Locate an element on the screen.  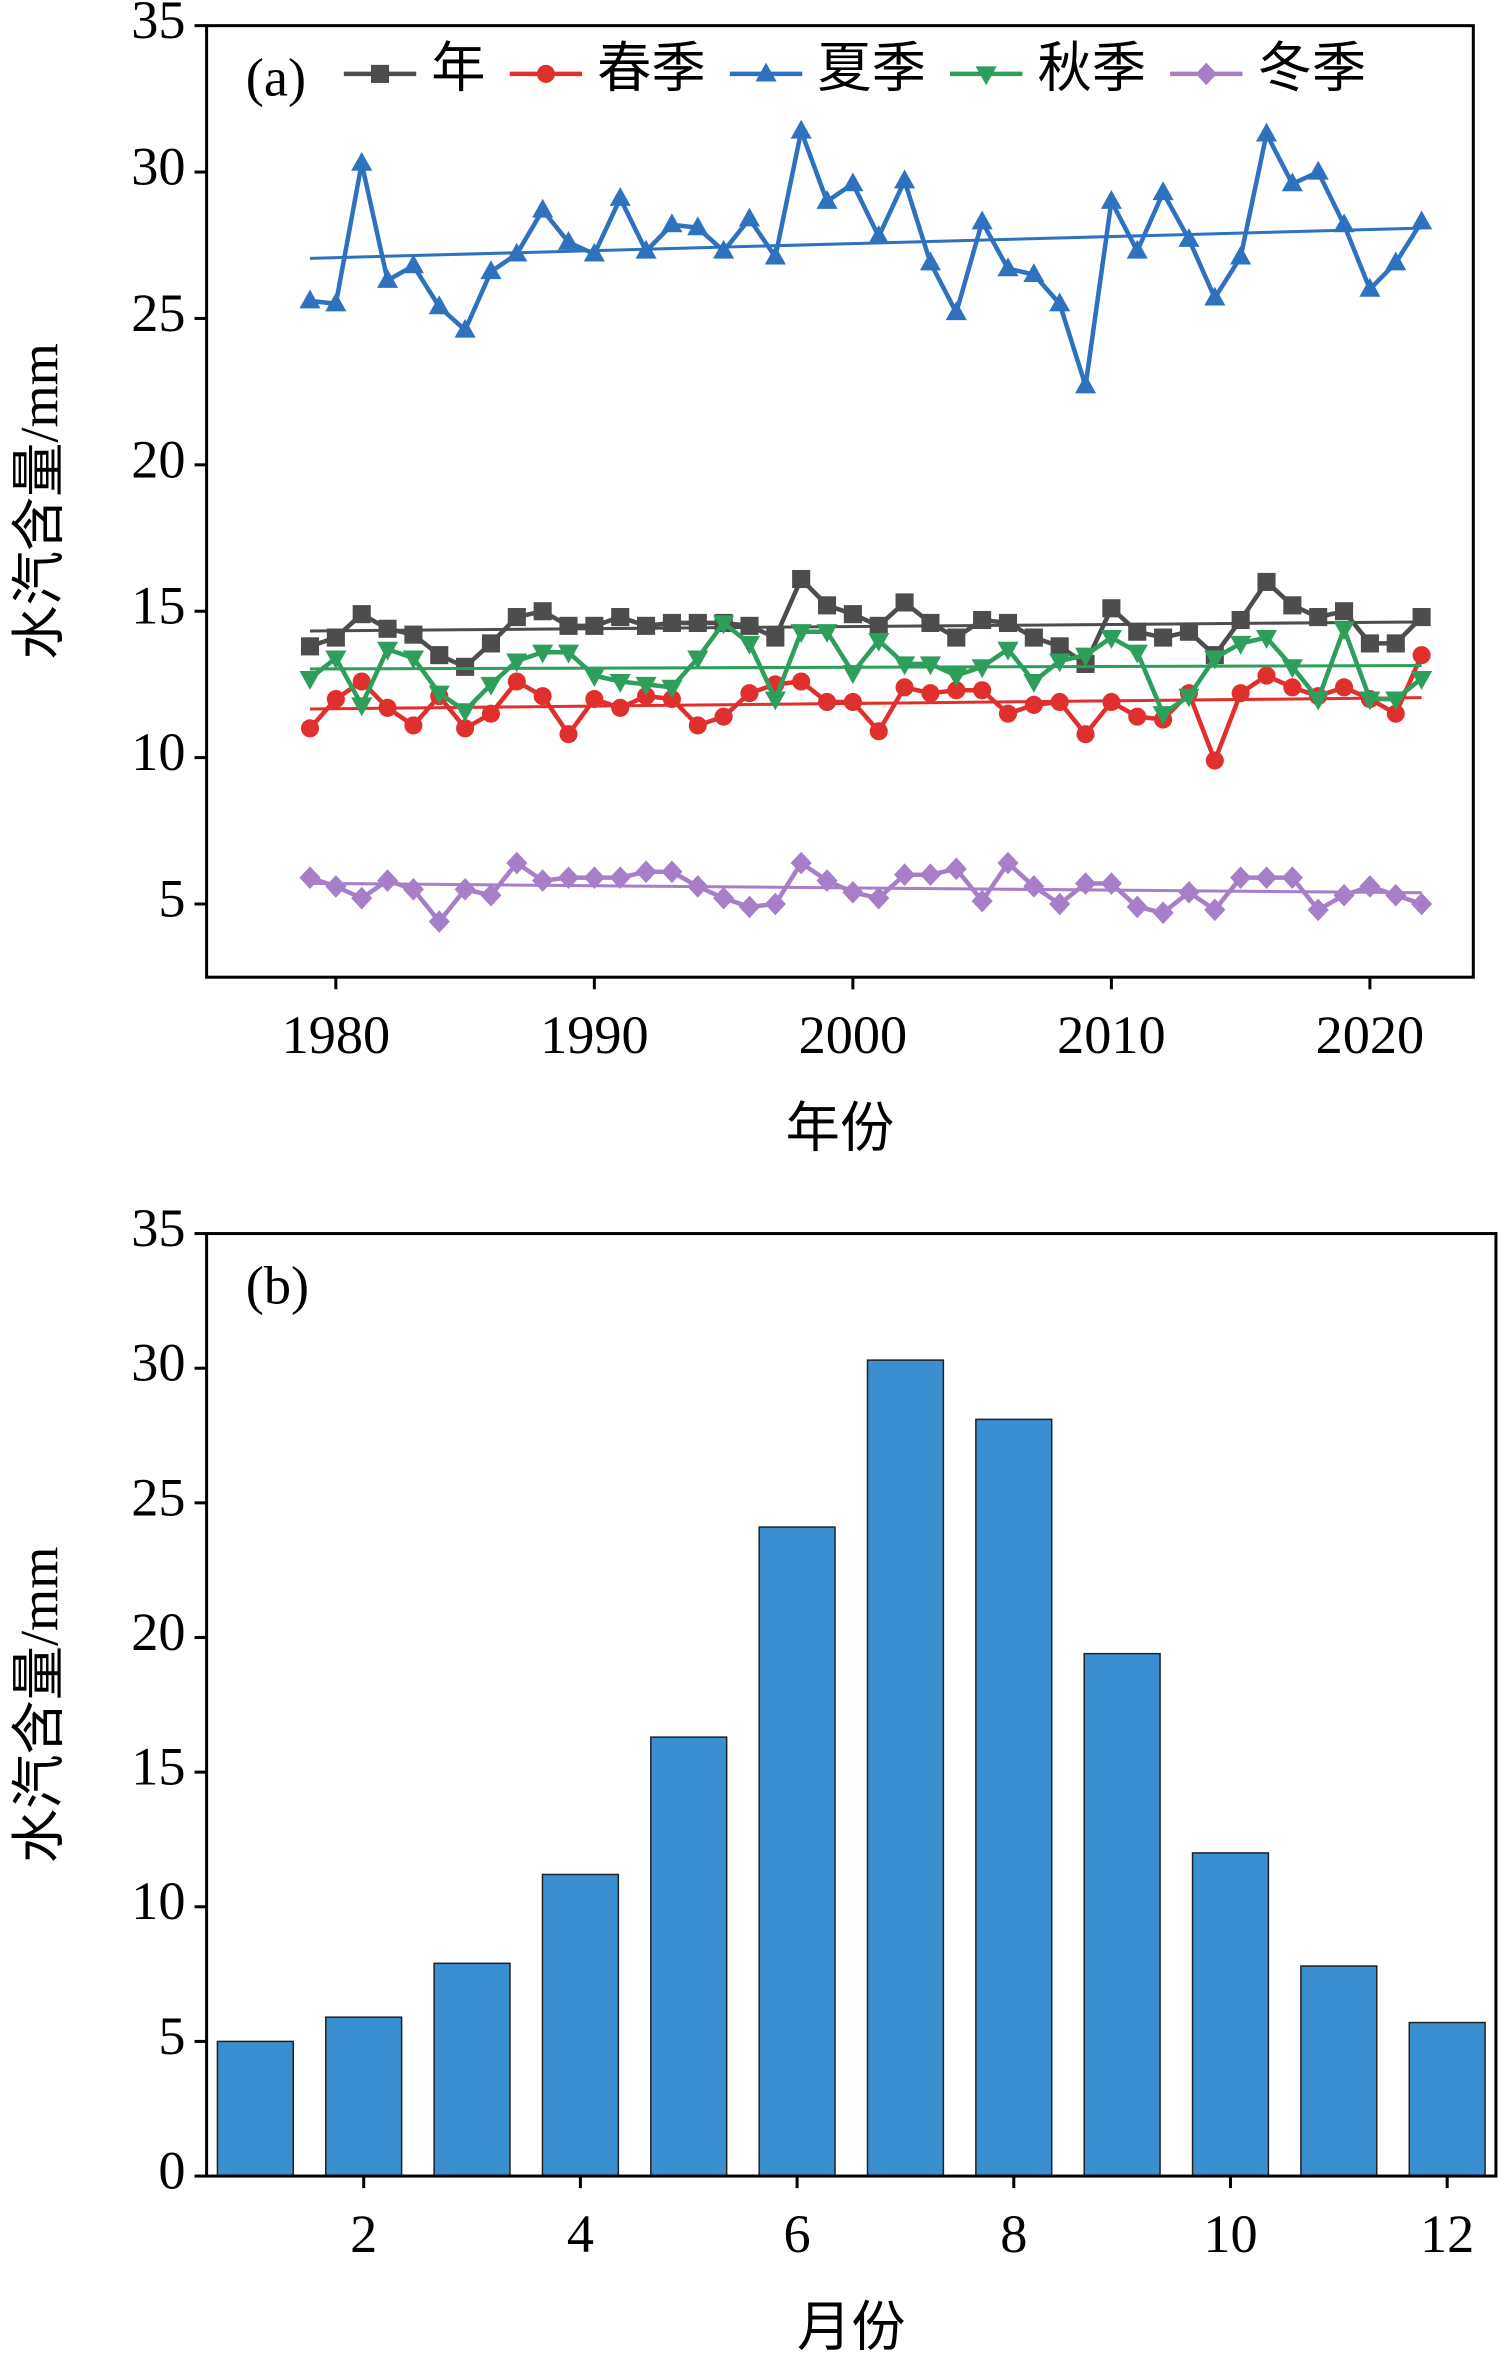
legend-marker is located at coordinates (380, 73).